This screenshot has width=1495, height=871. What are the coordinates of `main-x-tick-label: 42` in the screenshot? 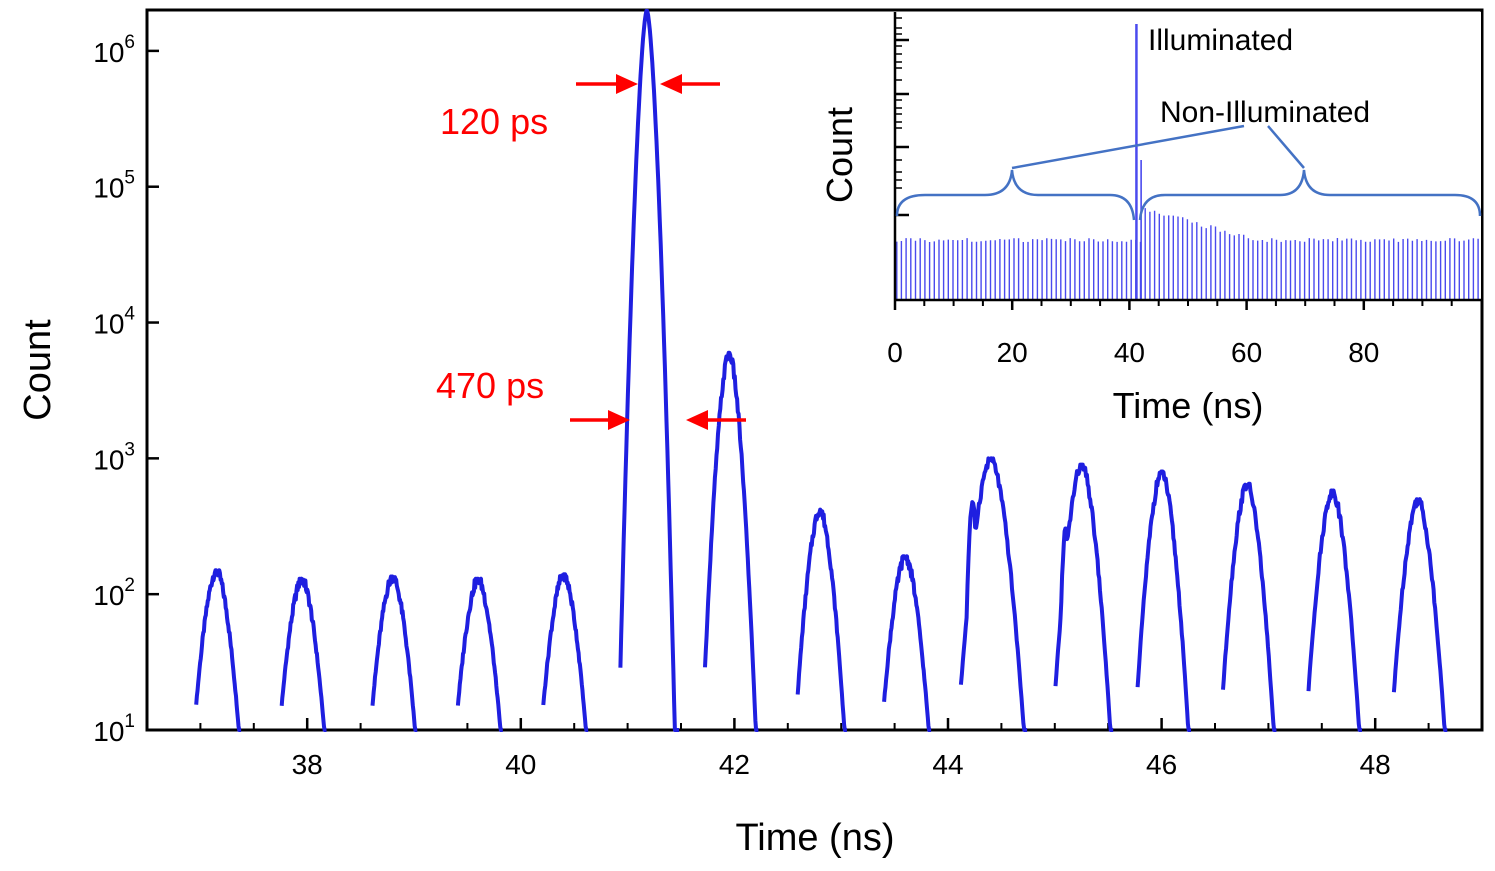 It's located at (734, 764).